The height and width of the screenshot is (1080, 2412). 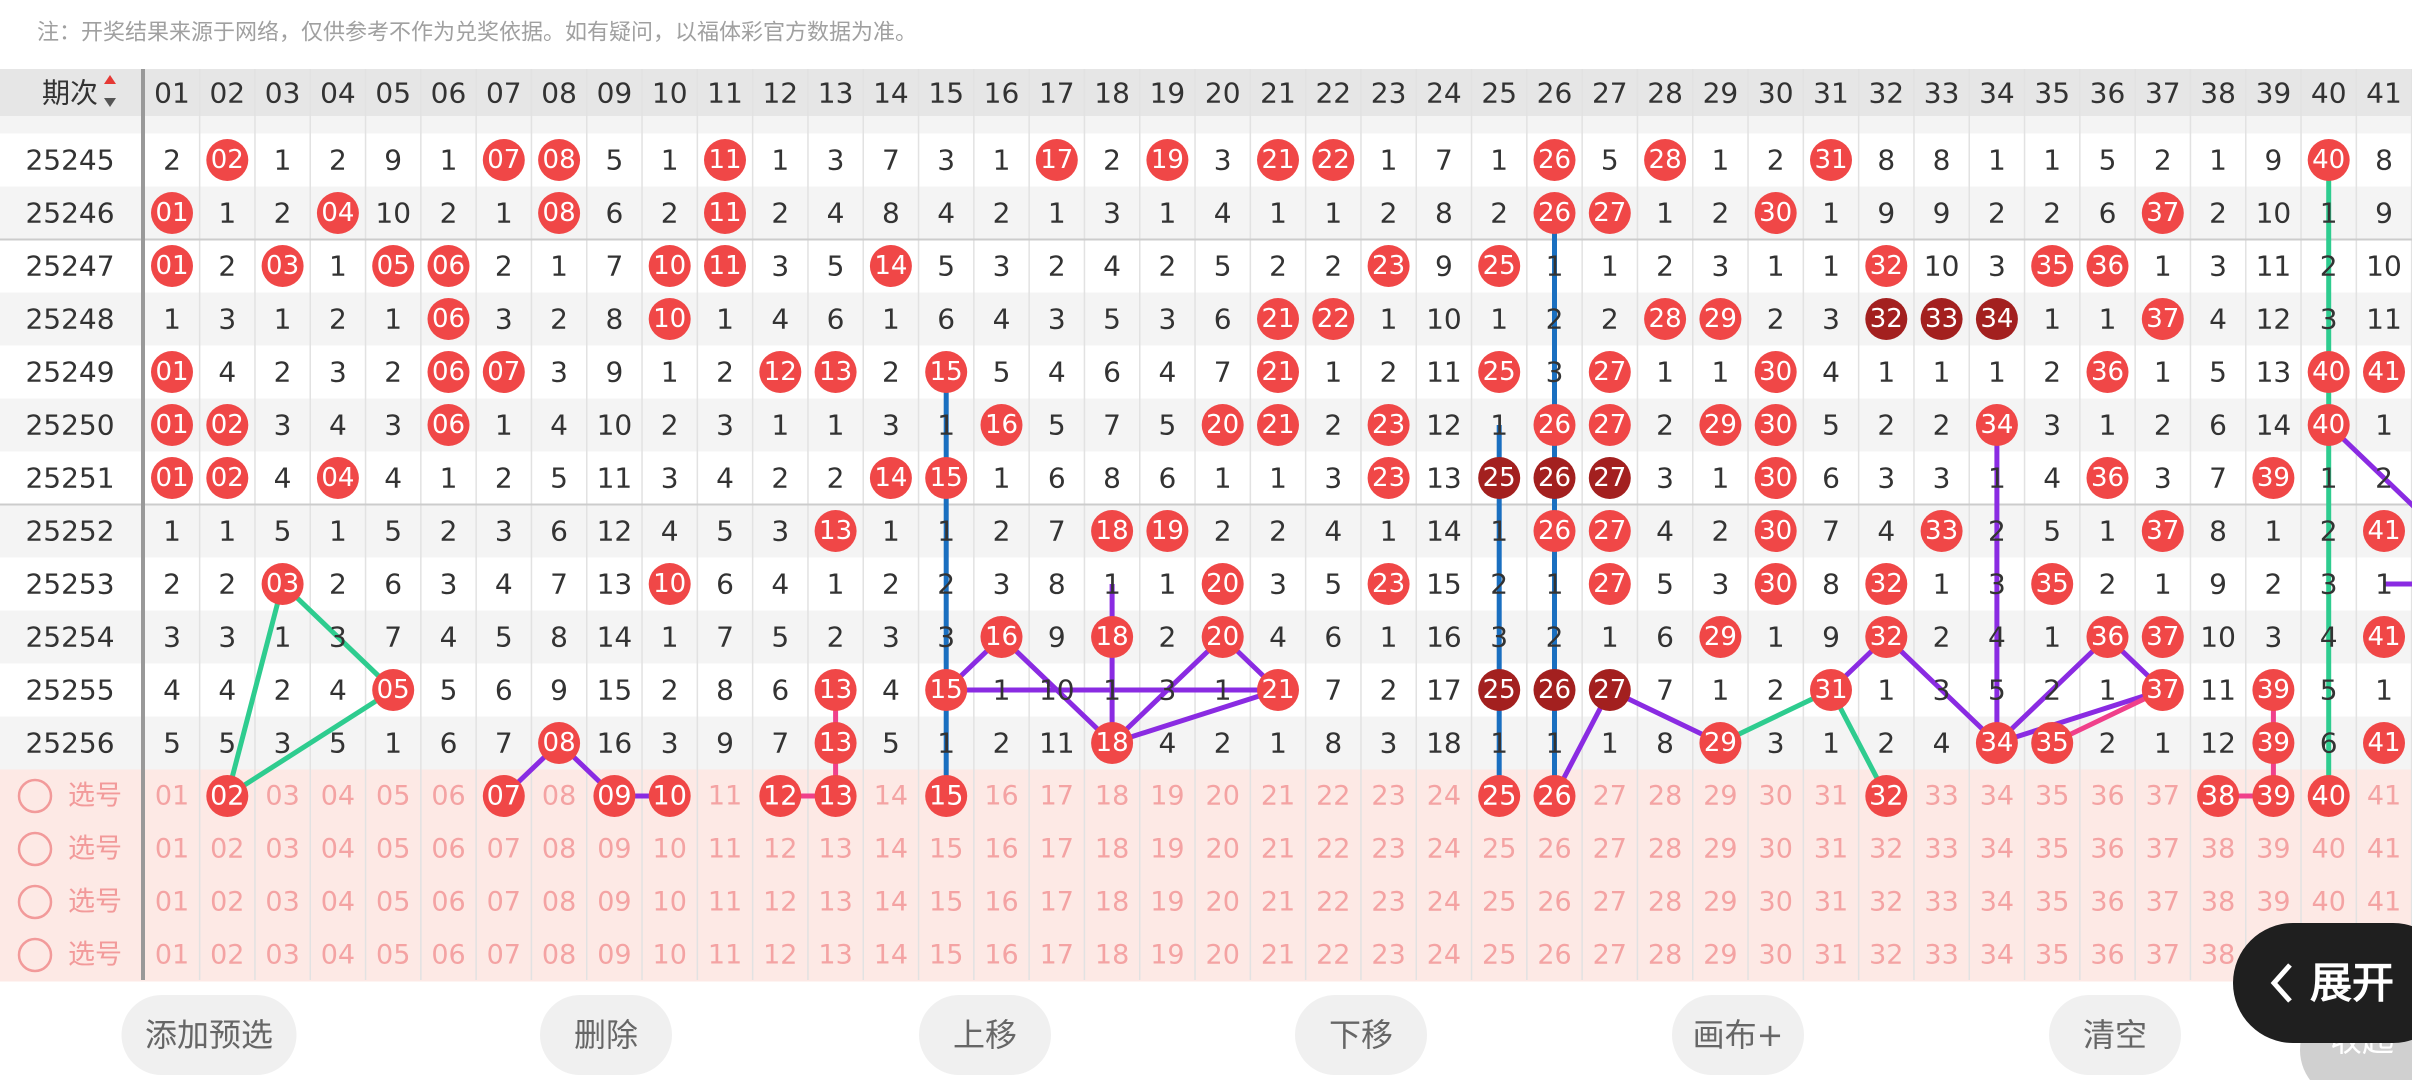 What do you see at coordinates (614, 902) in the screenshot?
I see `pick-number: 09` at bounding box center [614, 902].